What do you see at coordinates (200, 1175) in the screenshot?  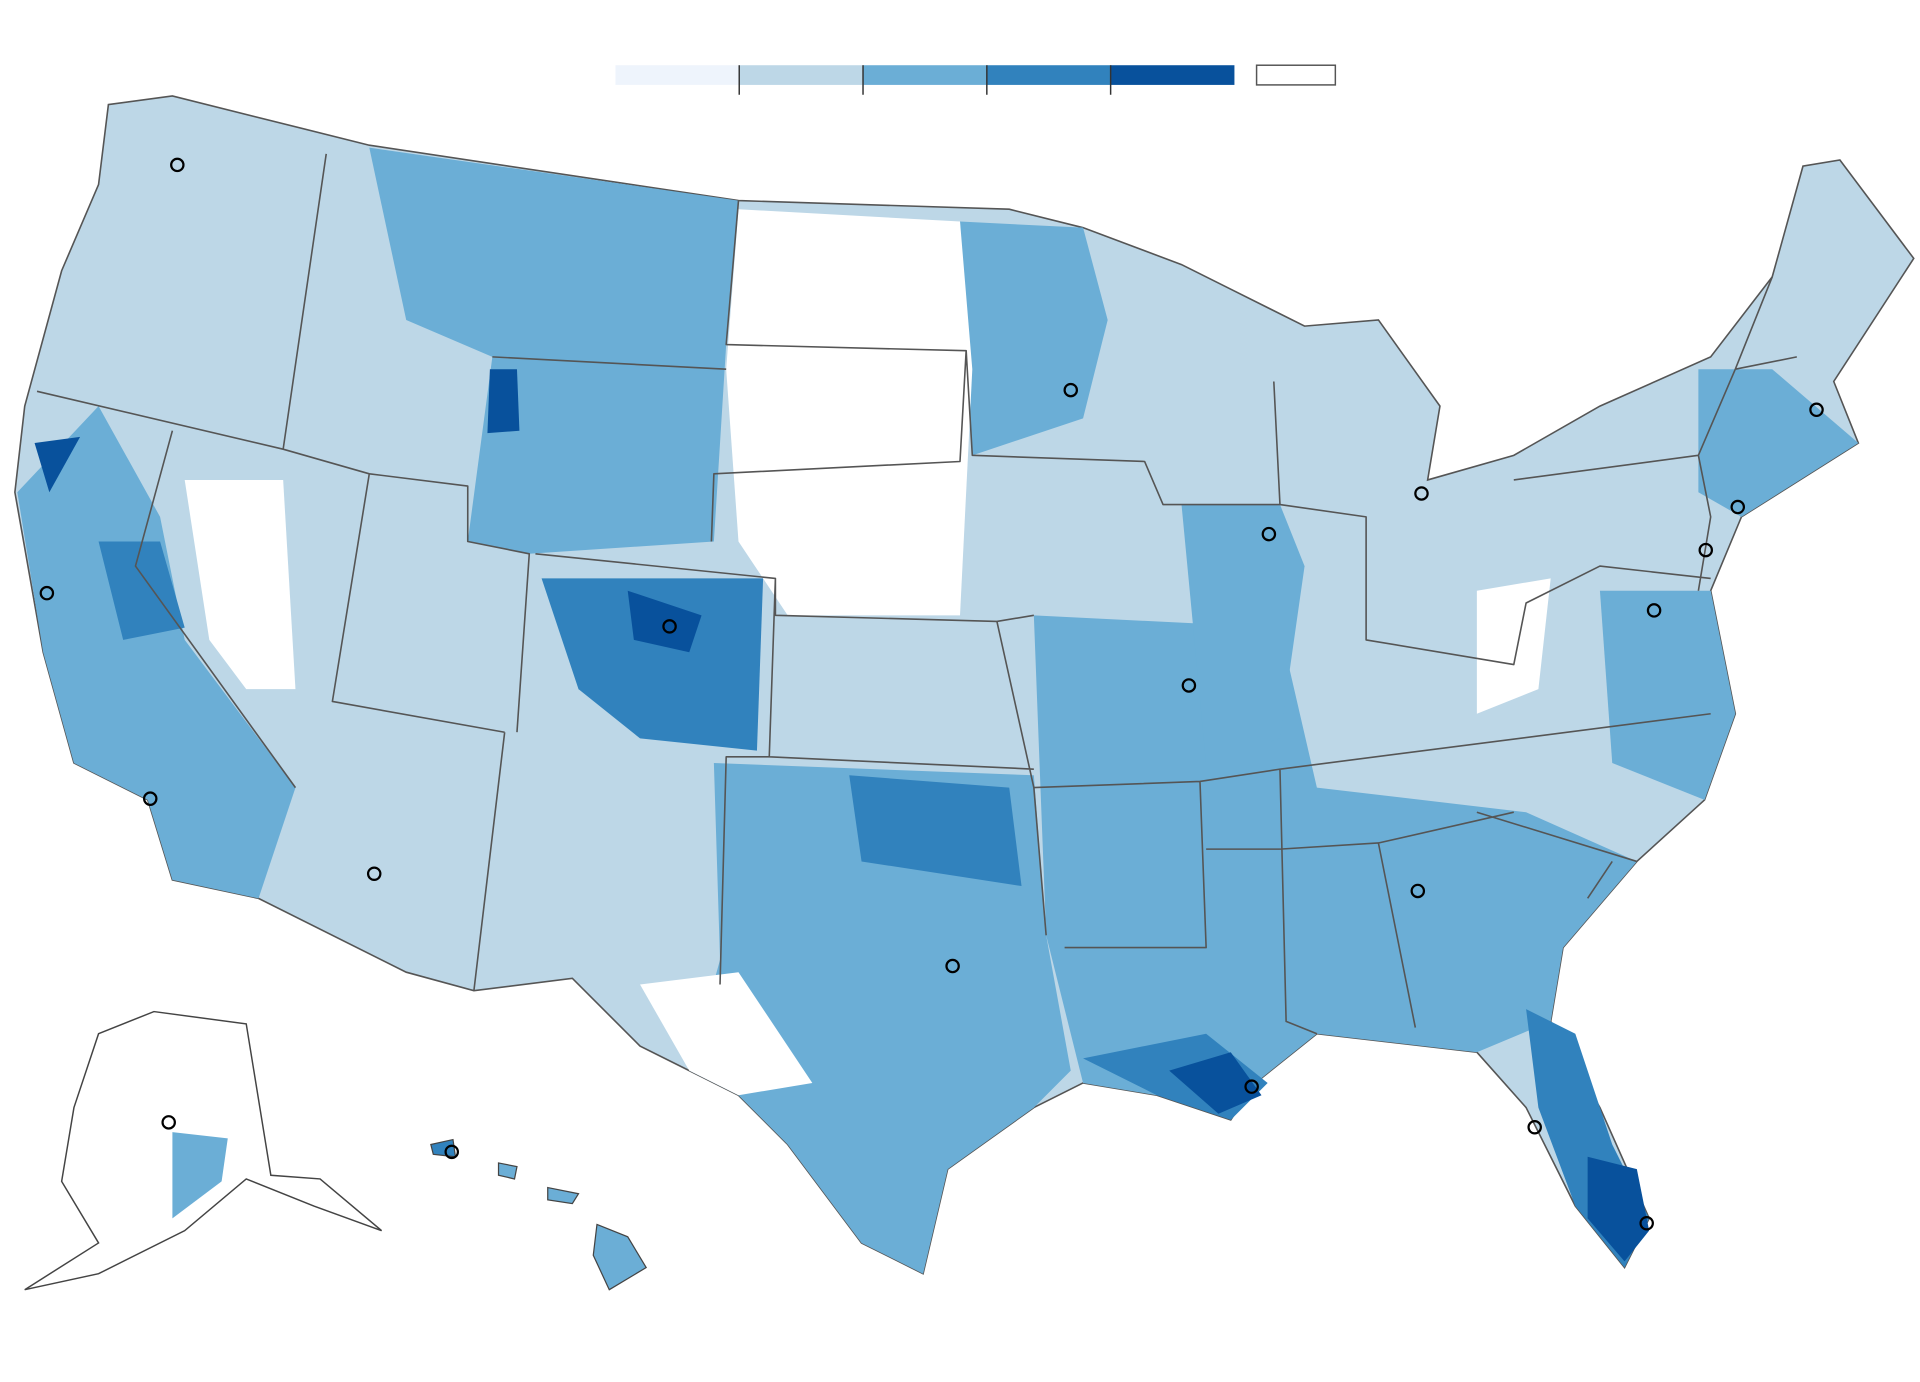 I see `alaska-shaded` at bounding box center [200, 1175].